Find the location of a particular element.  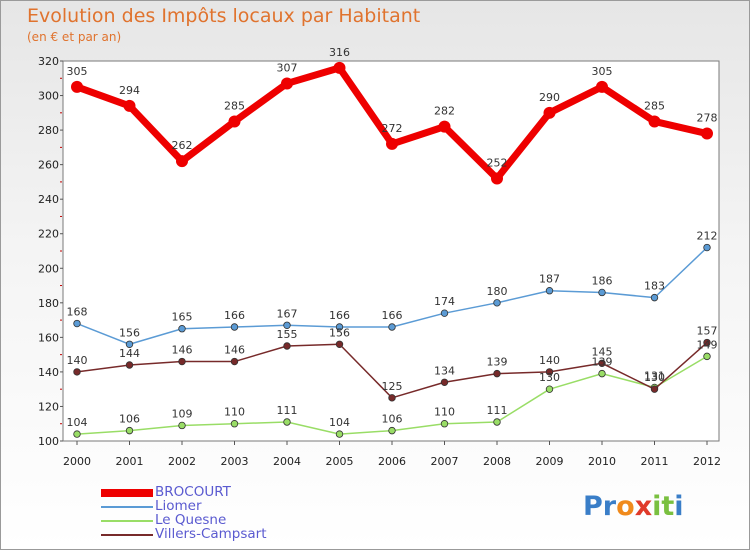

data-label-brocourt: 282 is located at coordinates (444, 111).